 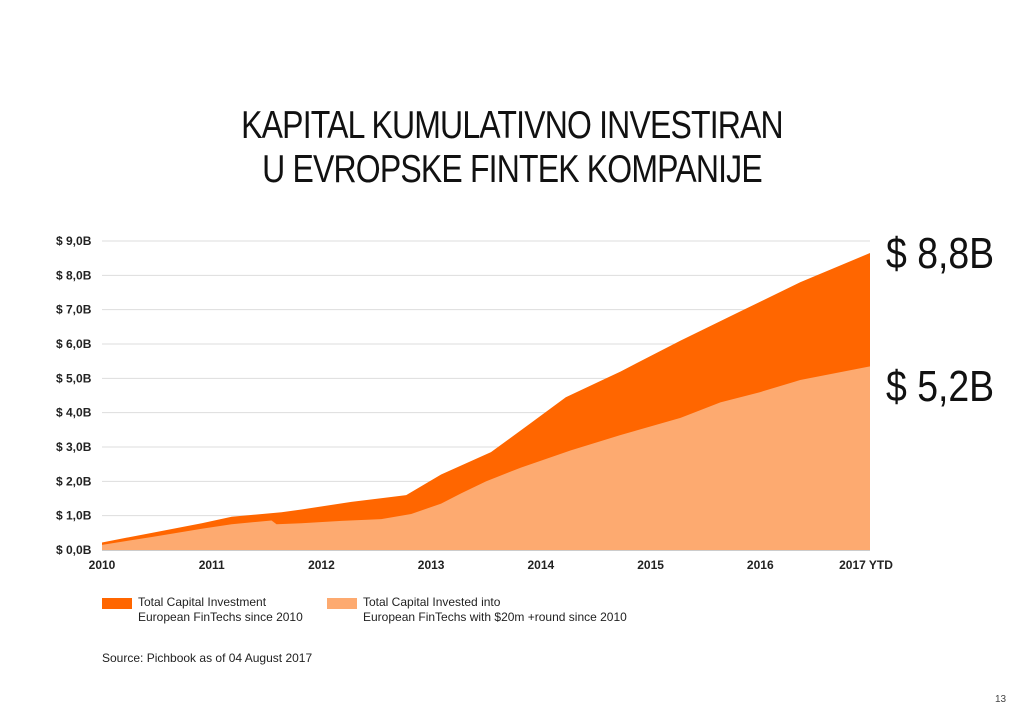 What do you see at coordinates (117, 603) in the screenshot?
I see `legend-swatch-total` at bounding box center [117, 603].